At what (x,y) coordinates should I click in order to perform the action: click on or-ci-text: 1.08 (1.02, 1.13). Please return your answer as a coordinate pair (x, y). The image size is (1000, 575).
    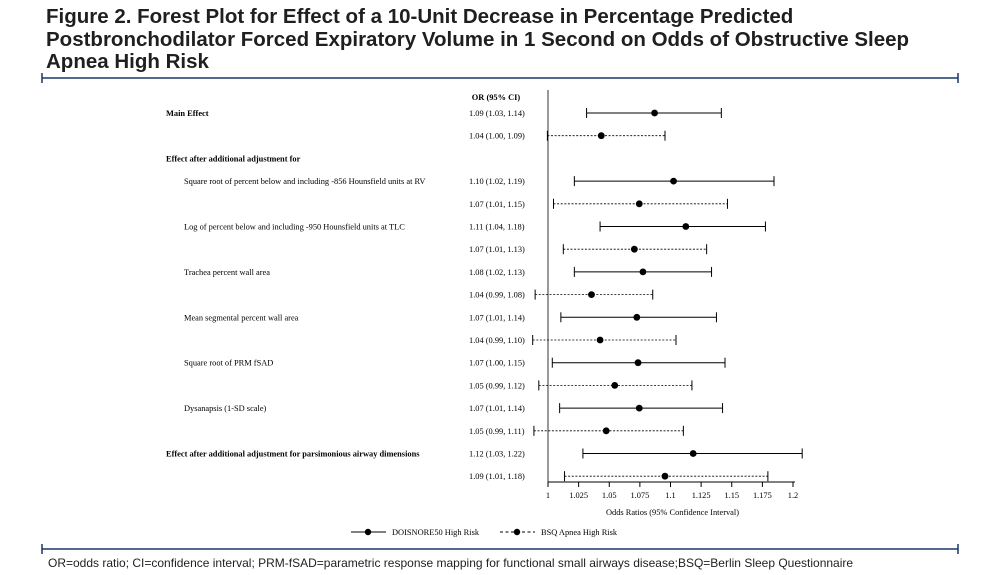
    Looking at the image, I should click on (497, 272).